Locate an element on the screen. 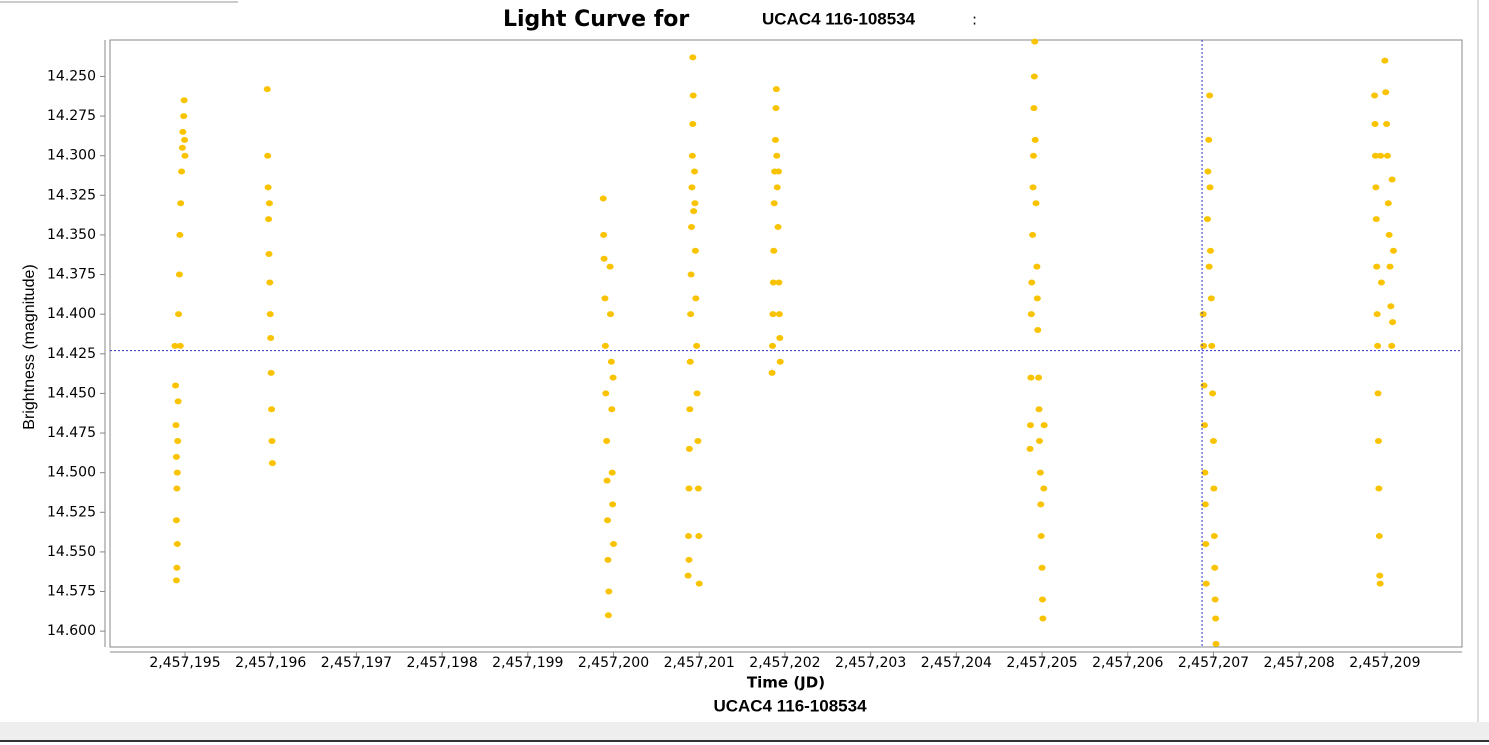  x-tick-label: 2,457,205 is located at coordinates (1041, 663).